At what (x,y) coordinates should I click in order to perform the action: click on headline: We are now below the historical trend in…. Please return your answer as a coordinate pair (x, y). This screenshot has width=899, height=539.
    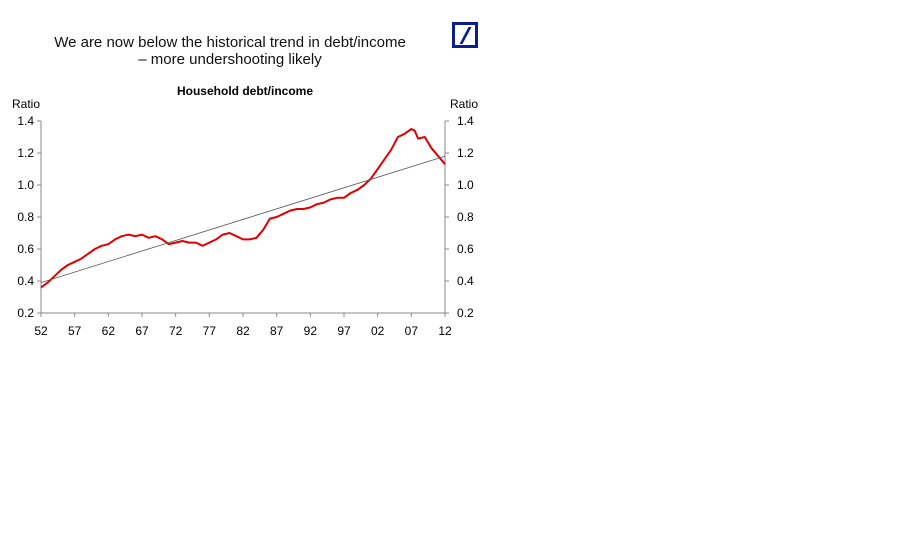
    Looking at the image, I should click on (230, 51).